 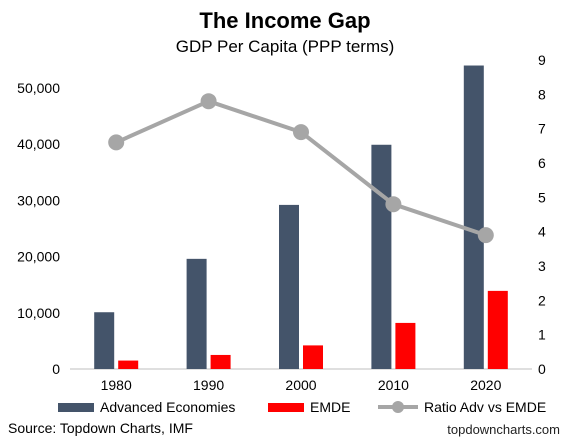 What do you see at coordinates (286, 407) in the screenshot?
I see `legend-swatch-emde` at bounding box center [286, 407].